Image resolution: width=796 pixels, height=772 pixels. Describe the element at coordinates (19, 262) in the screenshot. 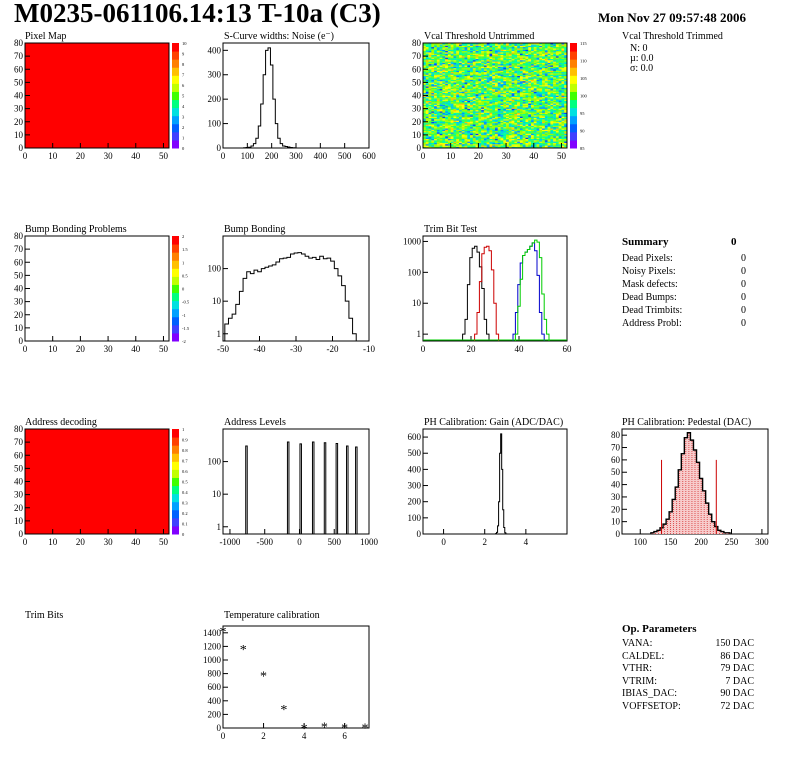

I see `bump-problems-ytick-label: 60` at that location.